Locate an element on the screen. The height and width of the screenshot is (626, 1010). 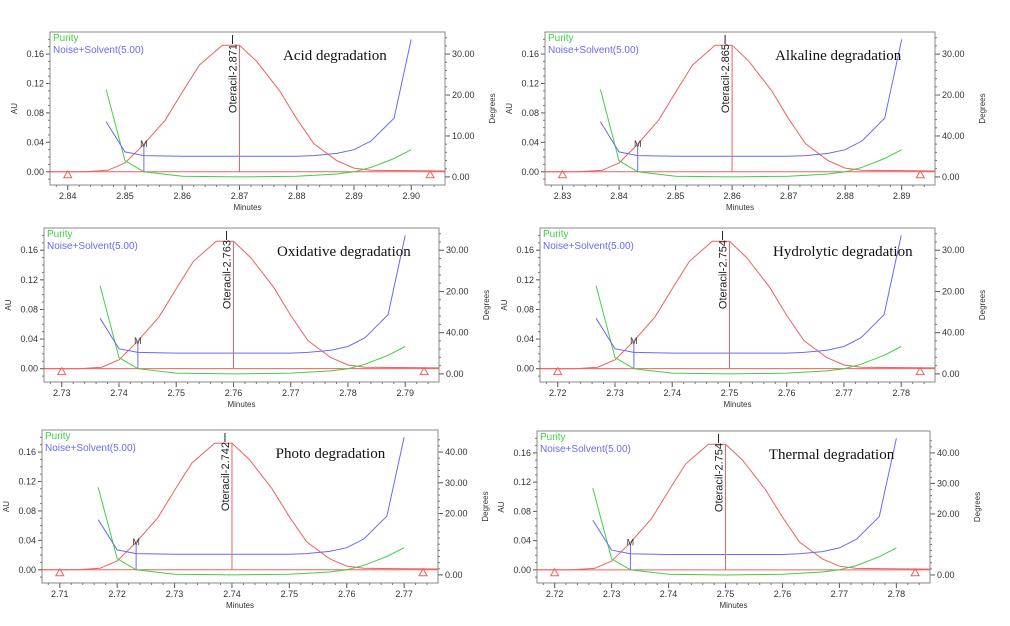
panel-title: Alkaline degradation is located at coordinates (838, 56).